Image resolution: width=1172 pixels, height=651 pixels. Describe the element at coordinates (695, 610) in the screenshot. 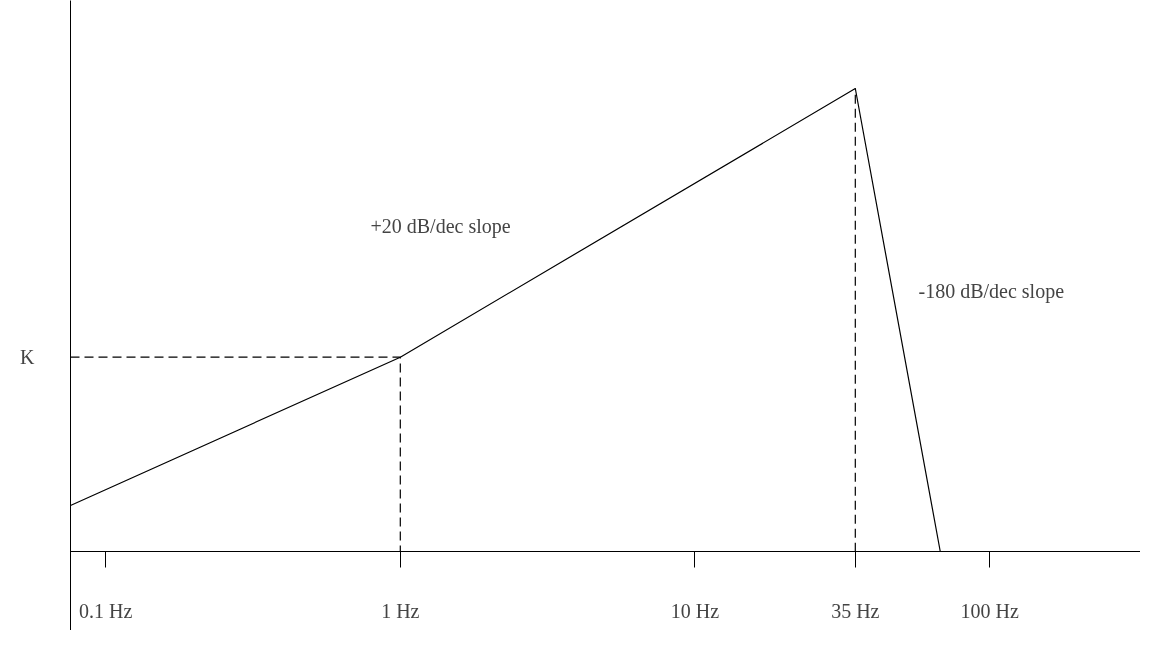

I see `x-tick-label: 10 Hz` at that location.